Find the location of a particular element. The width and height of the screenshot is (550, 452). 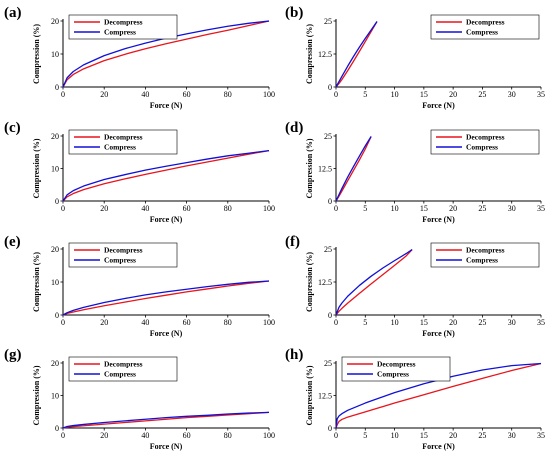

x-tick-label: 10 is located at coordinates (395, 322).